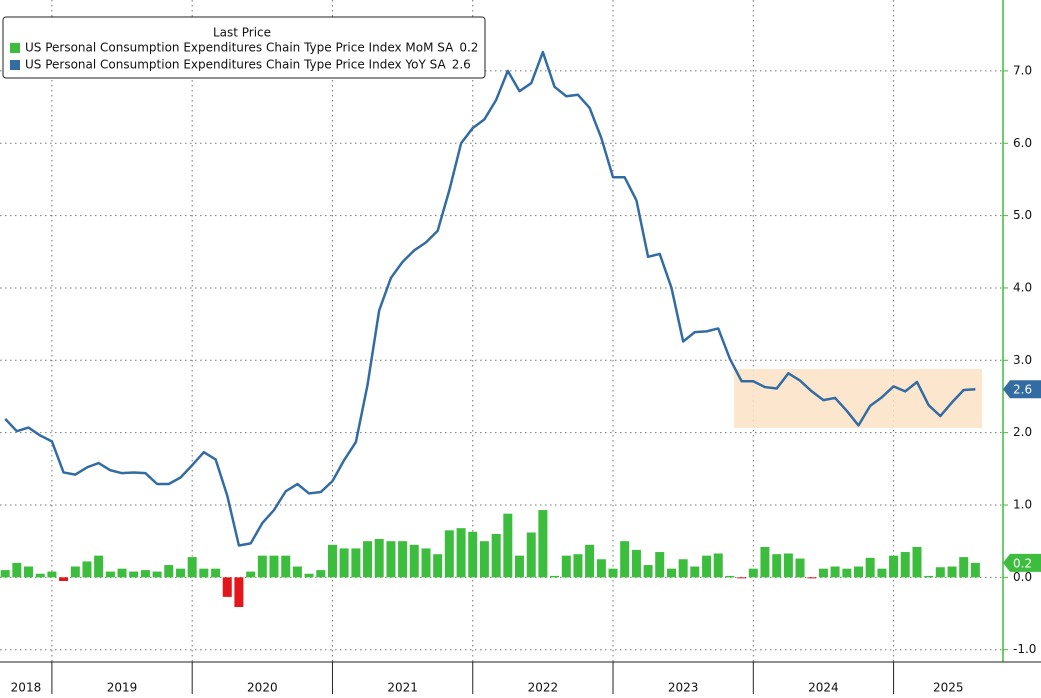  Describe the element at coordinates (1022, 505) in the screenshot. I see `y-tick-label: 1.0` at that location.